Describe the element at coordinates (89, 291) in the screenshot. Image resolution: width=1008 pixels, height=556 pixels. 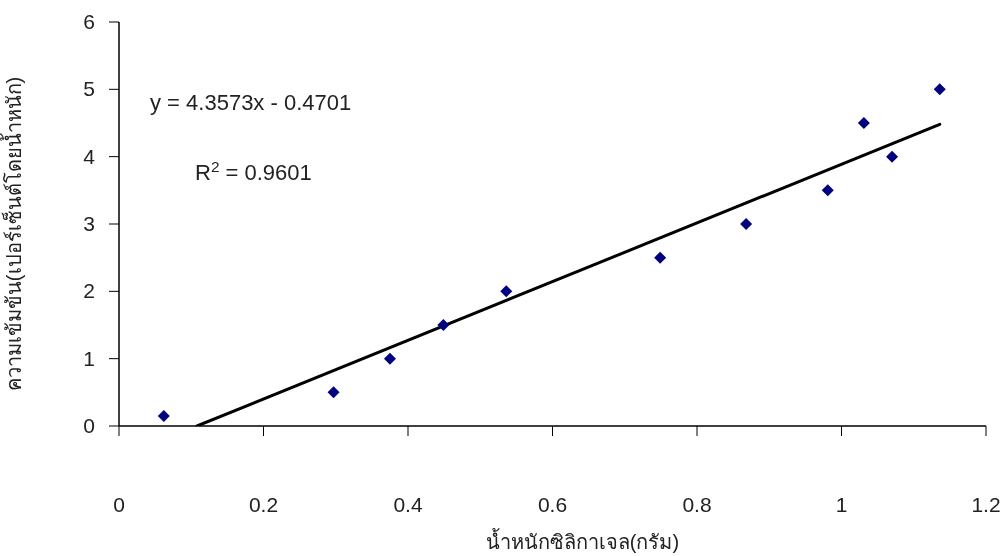
I see `y-tick-label: 2` at that location.